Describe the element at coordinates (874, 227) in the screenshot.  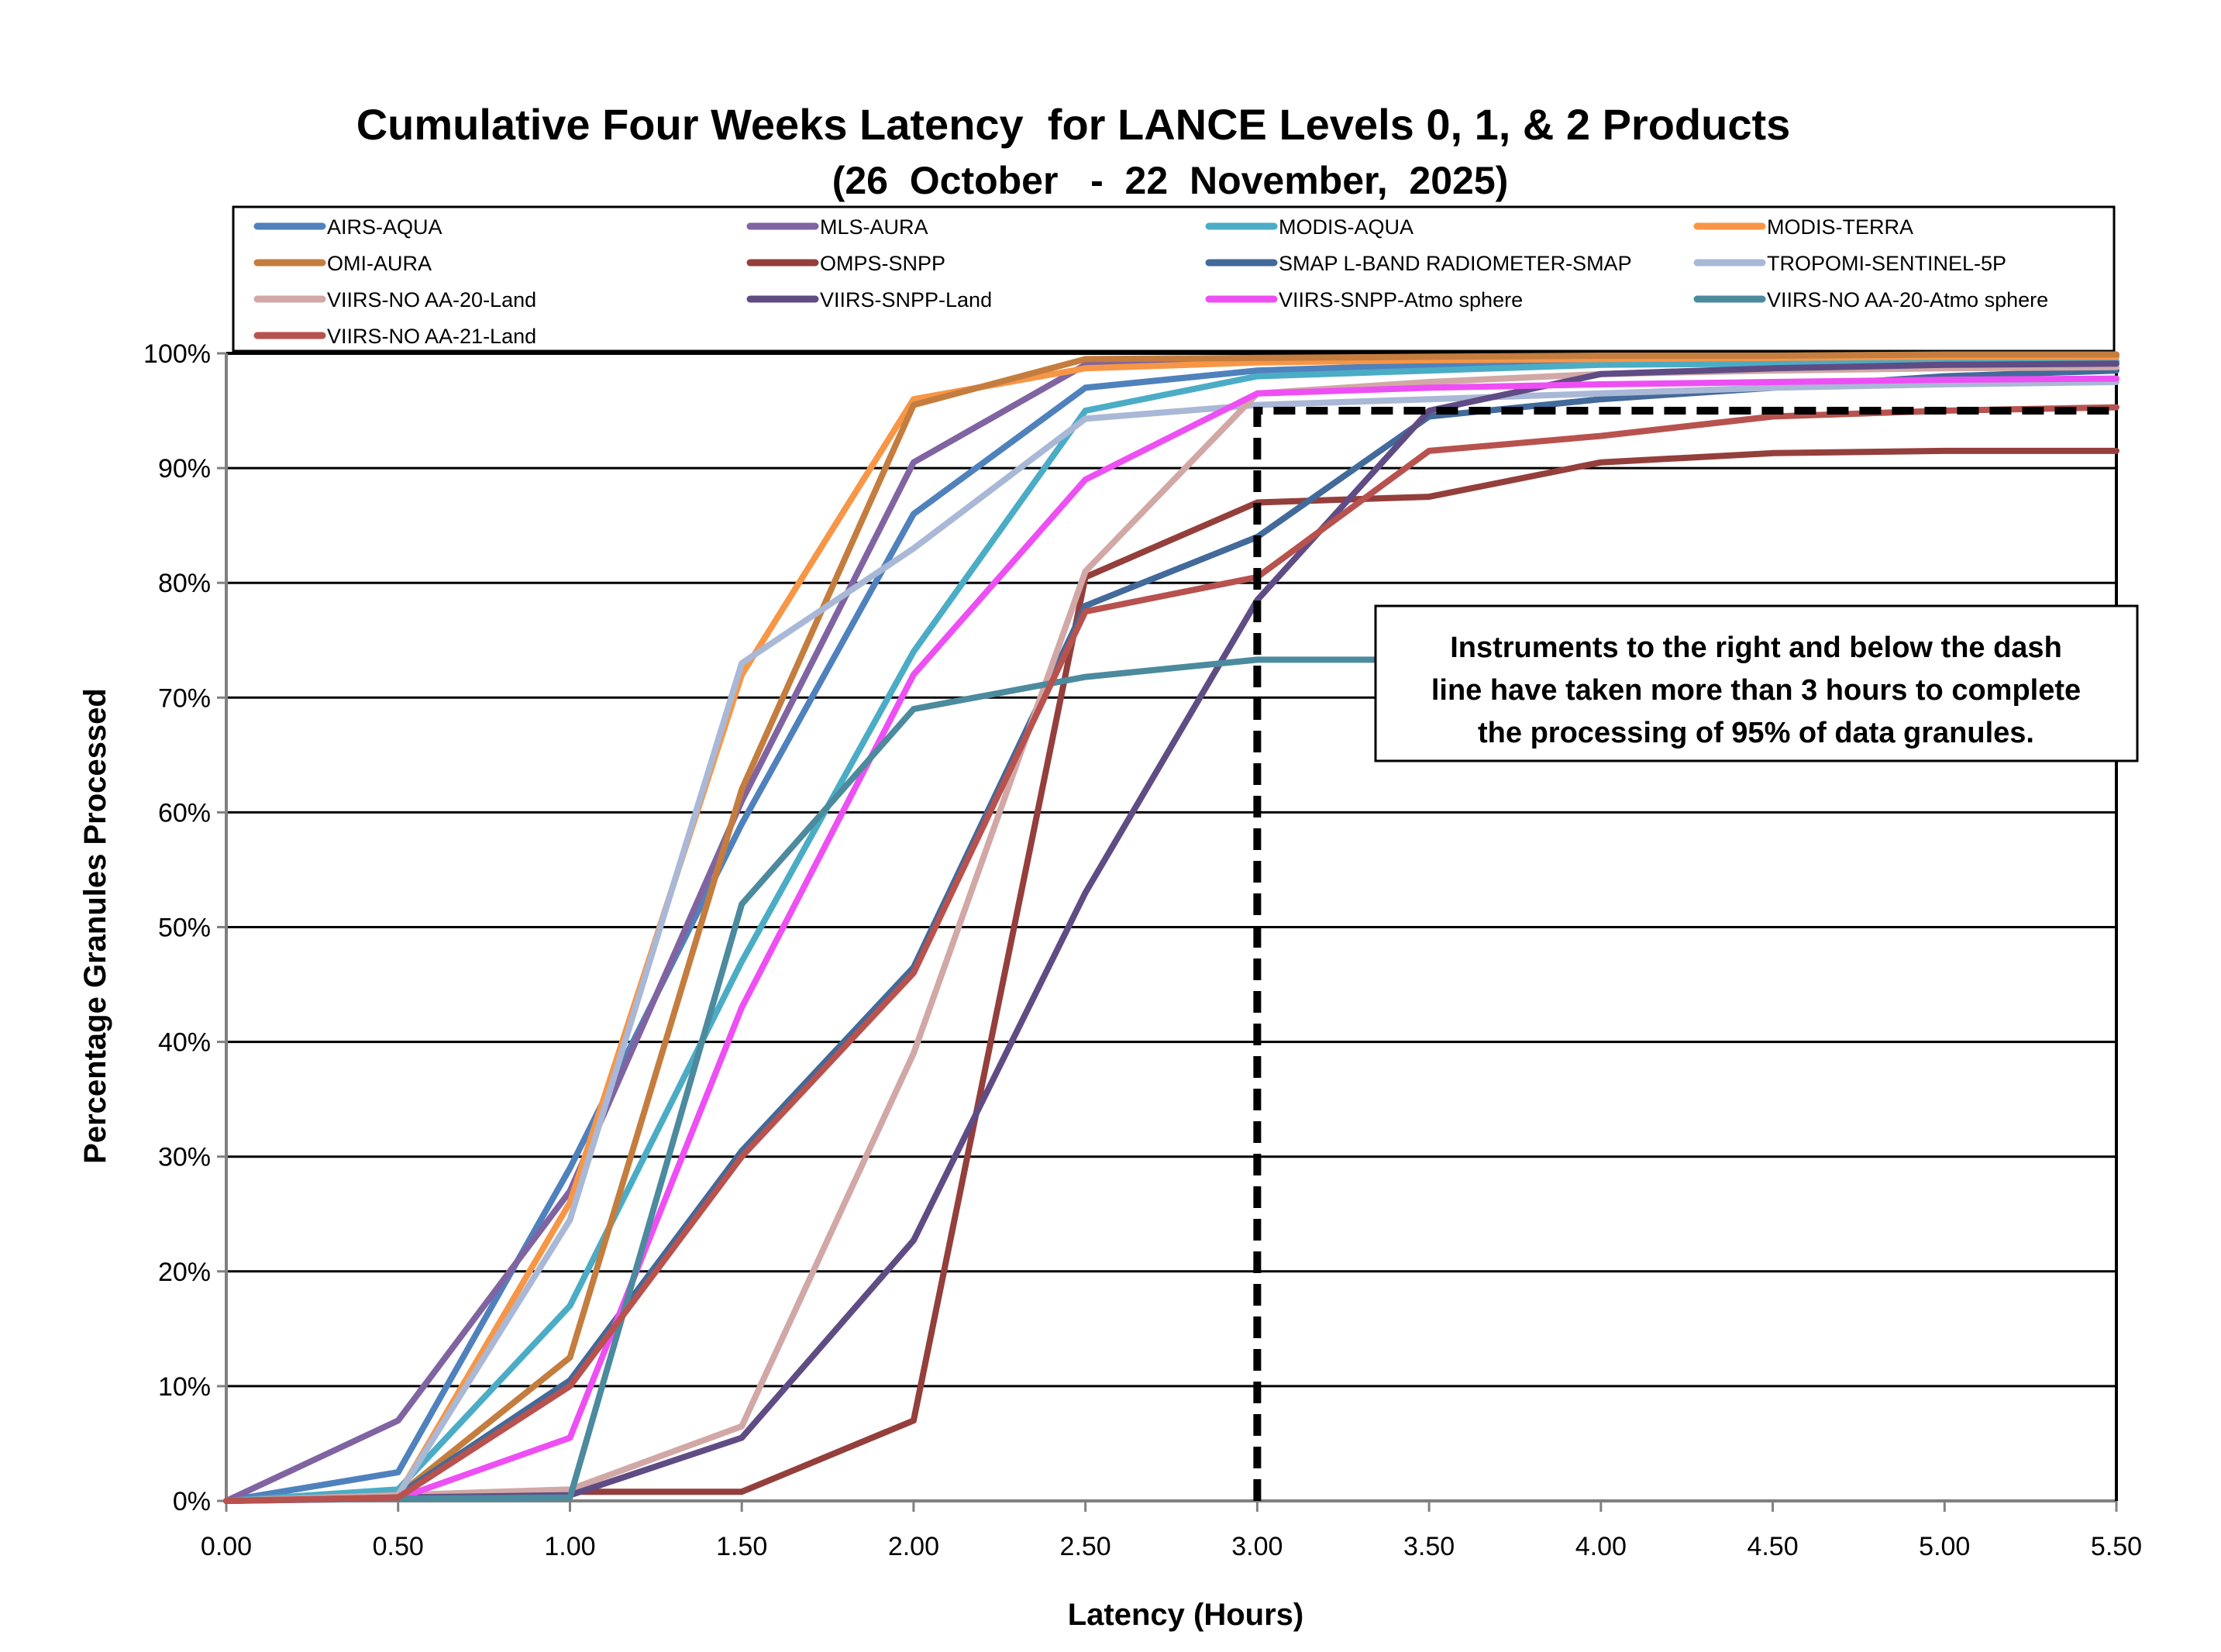
I see `legend-label: MLS-AURA` at that location.